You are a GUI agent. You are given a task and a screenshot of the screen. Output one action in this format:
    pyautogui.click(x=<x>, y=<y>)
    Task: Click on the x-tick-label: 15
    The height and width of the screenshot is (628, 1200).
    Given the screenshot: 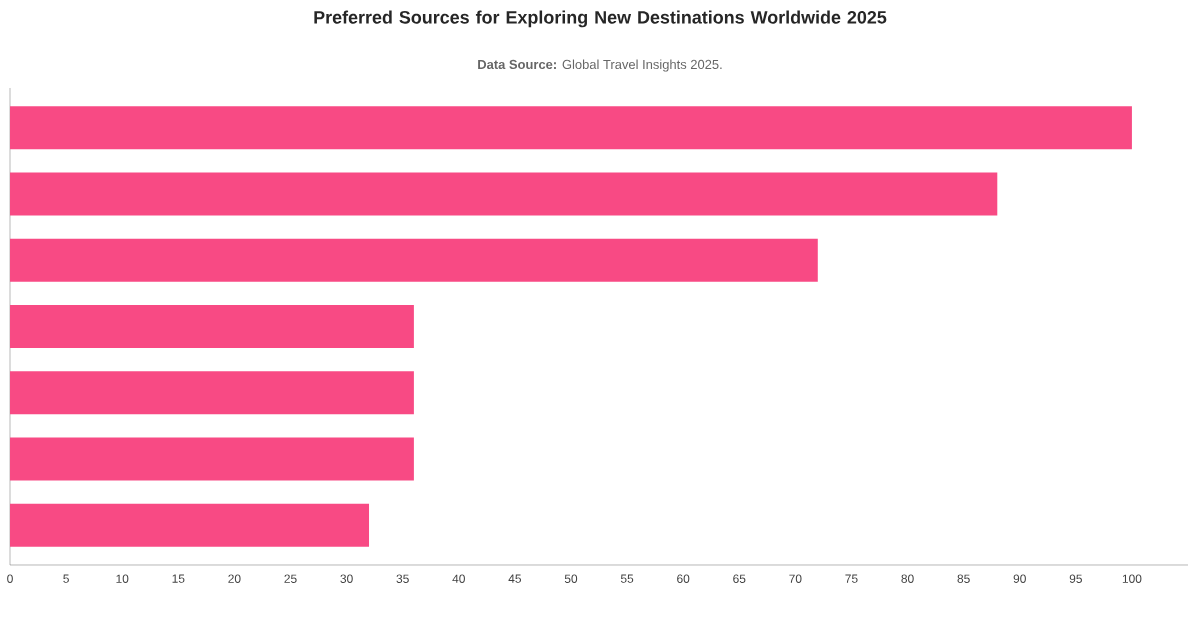 What is the action you would take?
    pyautogui.click(x=178, y=578)
    